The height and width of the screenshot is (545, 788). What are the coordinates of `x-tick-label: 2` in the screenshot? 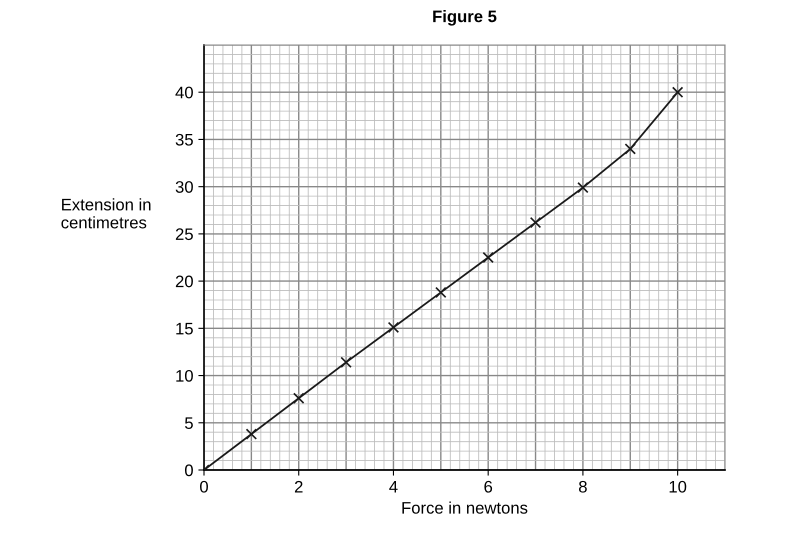 It's located at (298, 486).